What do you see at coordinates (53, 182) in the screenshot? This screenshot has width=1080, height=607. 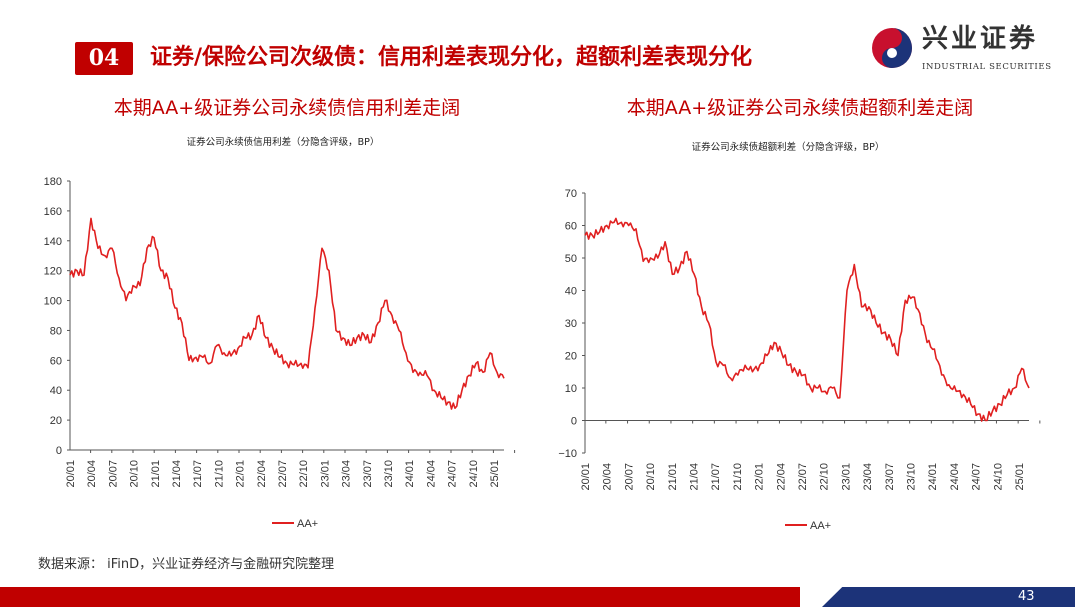 I see `y-tick-label: 180` at bounding box center [53, 182].